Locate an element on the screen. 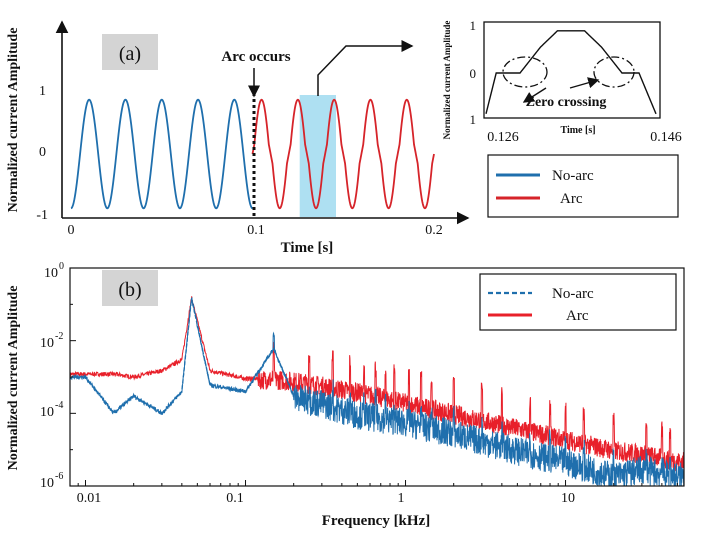 The width and height of the screenshot is (708, 533). panel-a-y-label: Normalized current Amplitude is located at coordinates (13, 120).